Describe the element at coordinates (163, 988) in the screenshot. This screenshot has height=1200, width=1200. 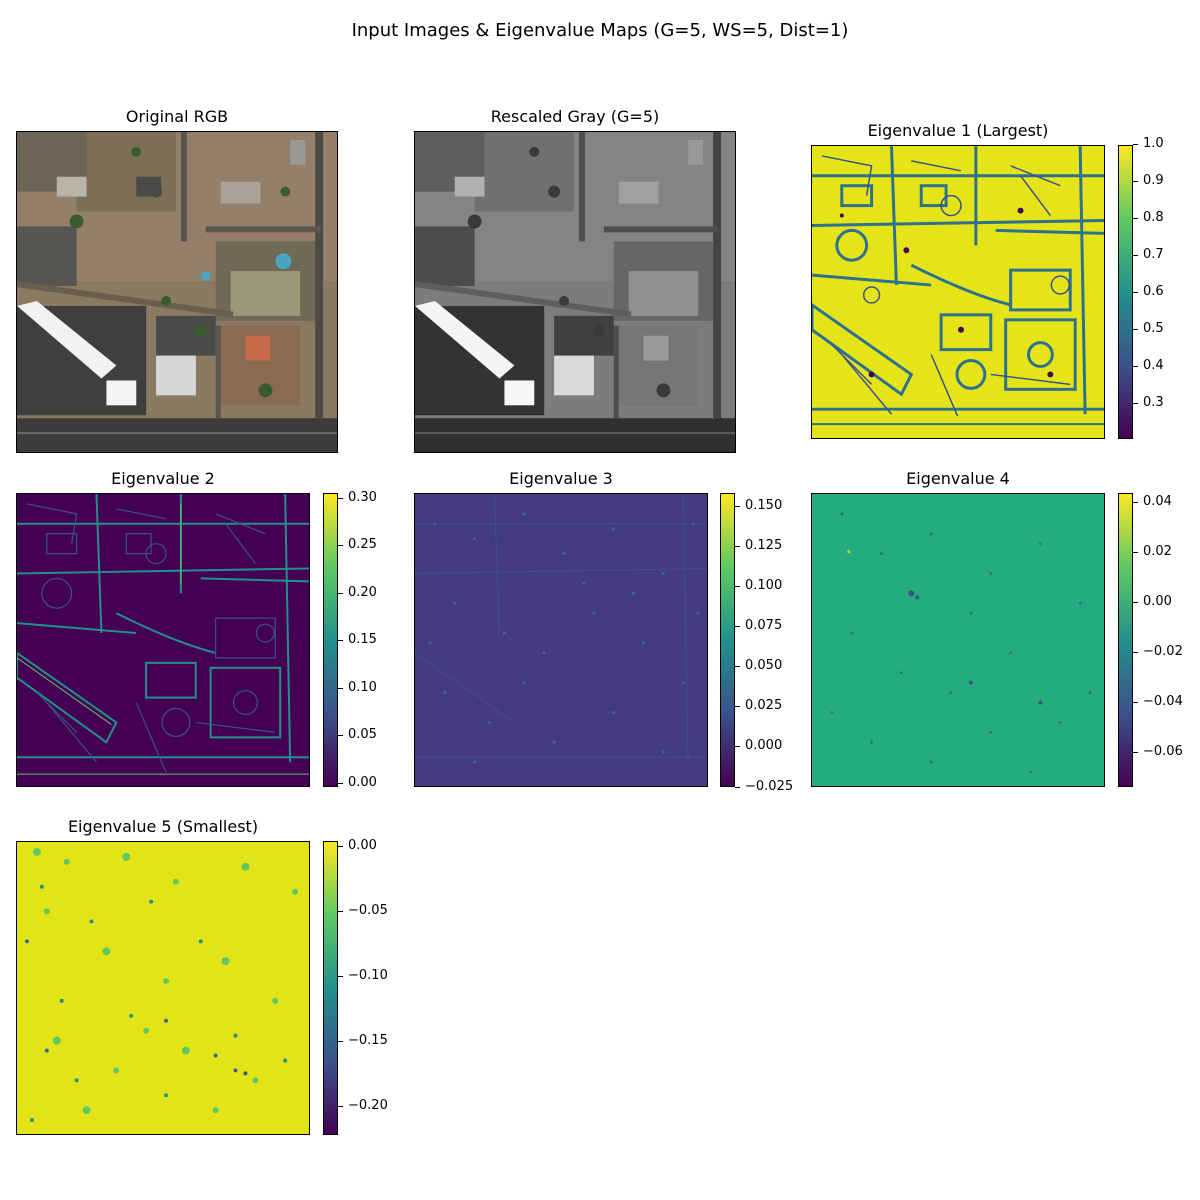
I see `eigenvalue-5-map` at that location.